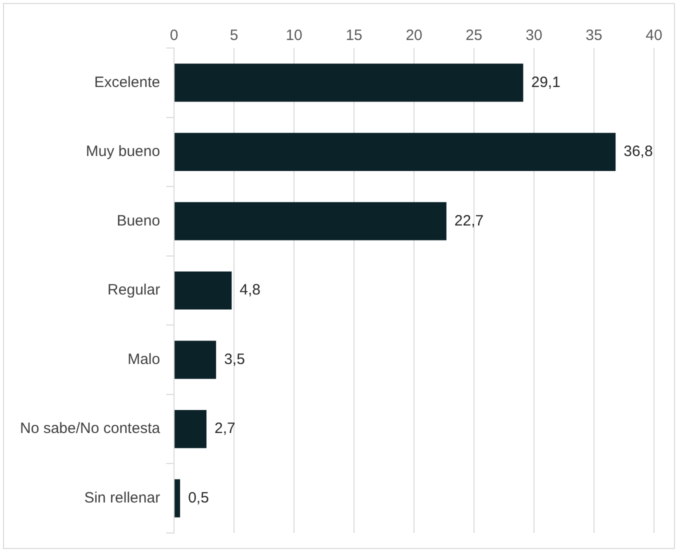 This screenshot has width=679, height=553. What do you see at coordinates (294, 35) in the screenshot?
I see `x-tick-label: 10` at bounding box center [294, 35].